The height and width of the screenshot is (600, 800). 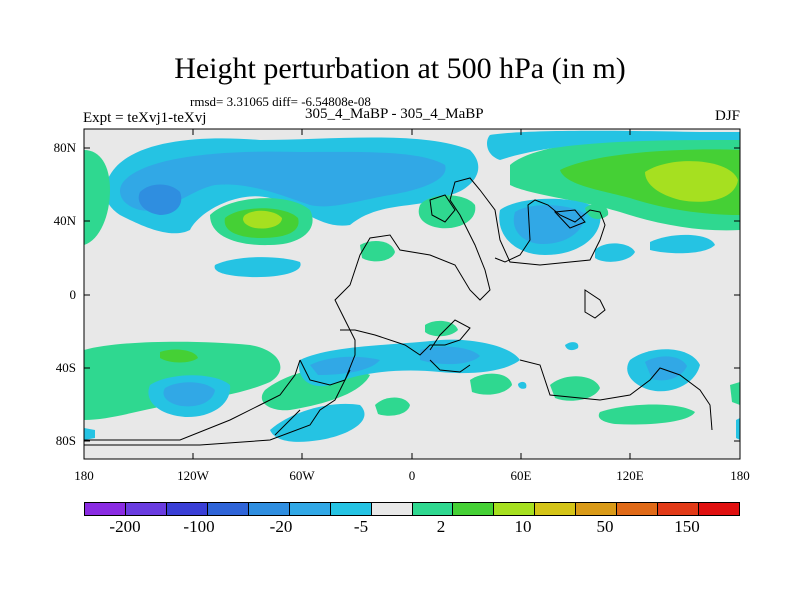 I want to click on lat-label: 40S, so click(x=65, y=367).